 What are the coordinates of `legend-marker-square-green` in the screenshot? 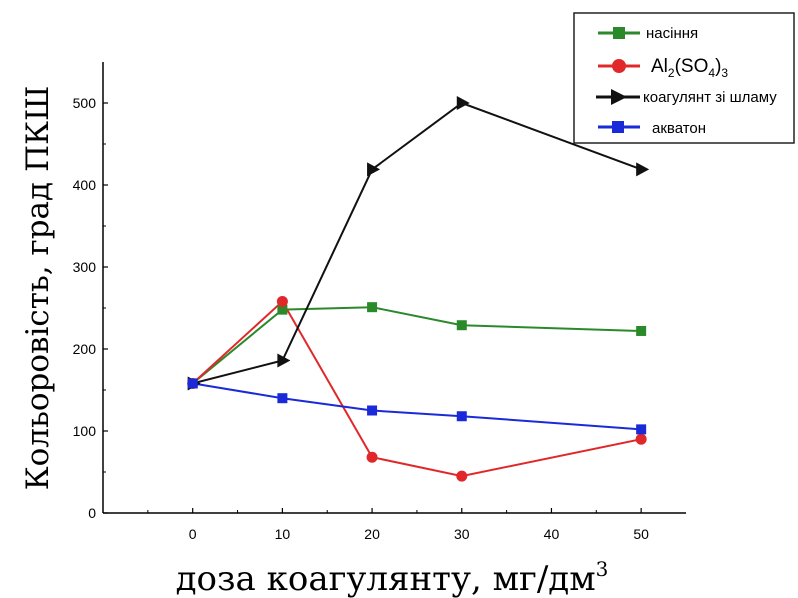 It's located at (619, 33).